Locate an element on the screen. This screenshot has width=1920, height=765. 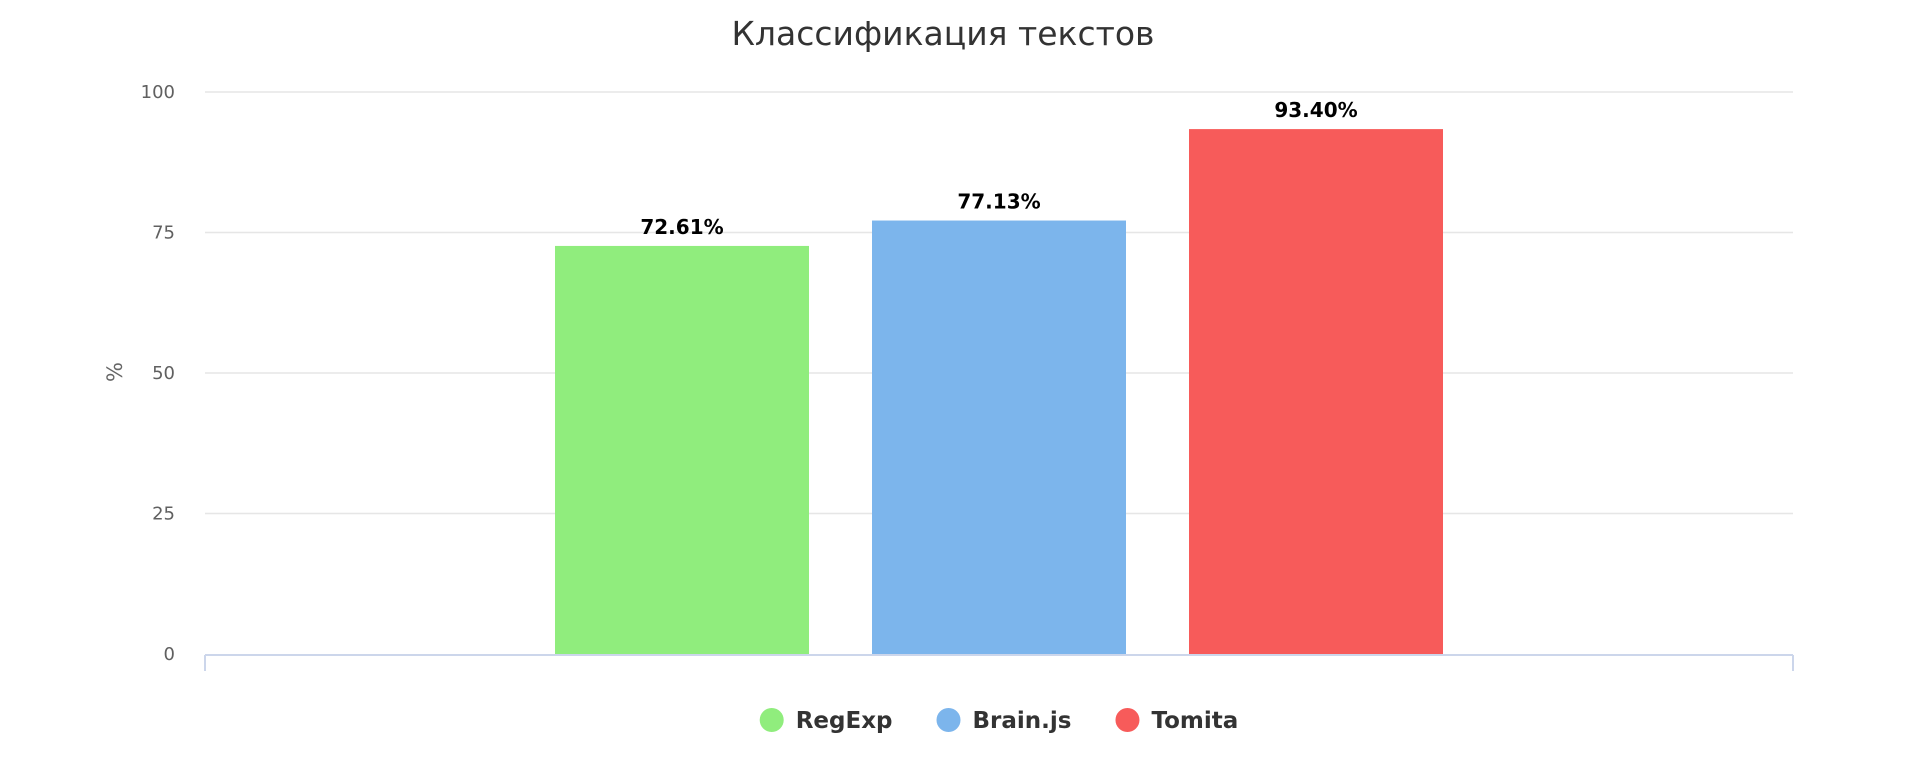
x-axis is located at coordinates (999, 662).